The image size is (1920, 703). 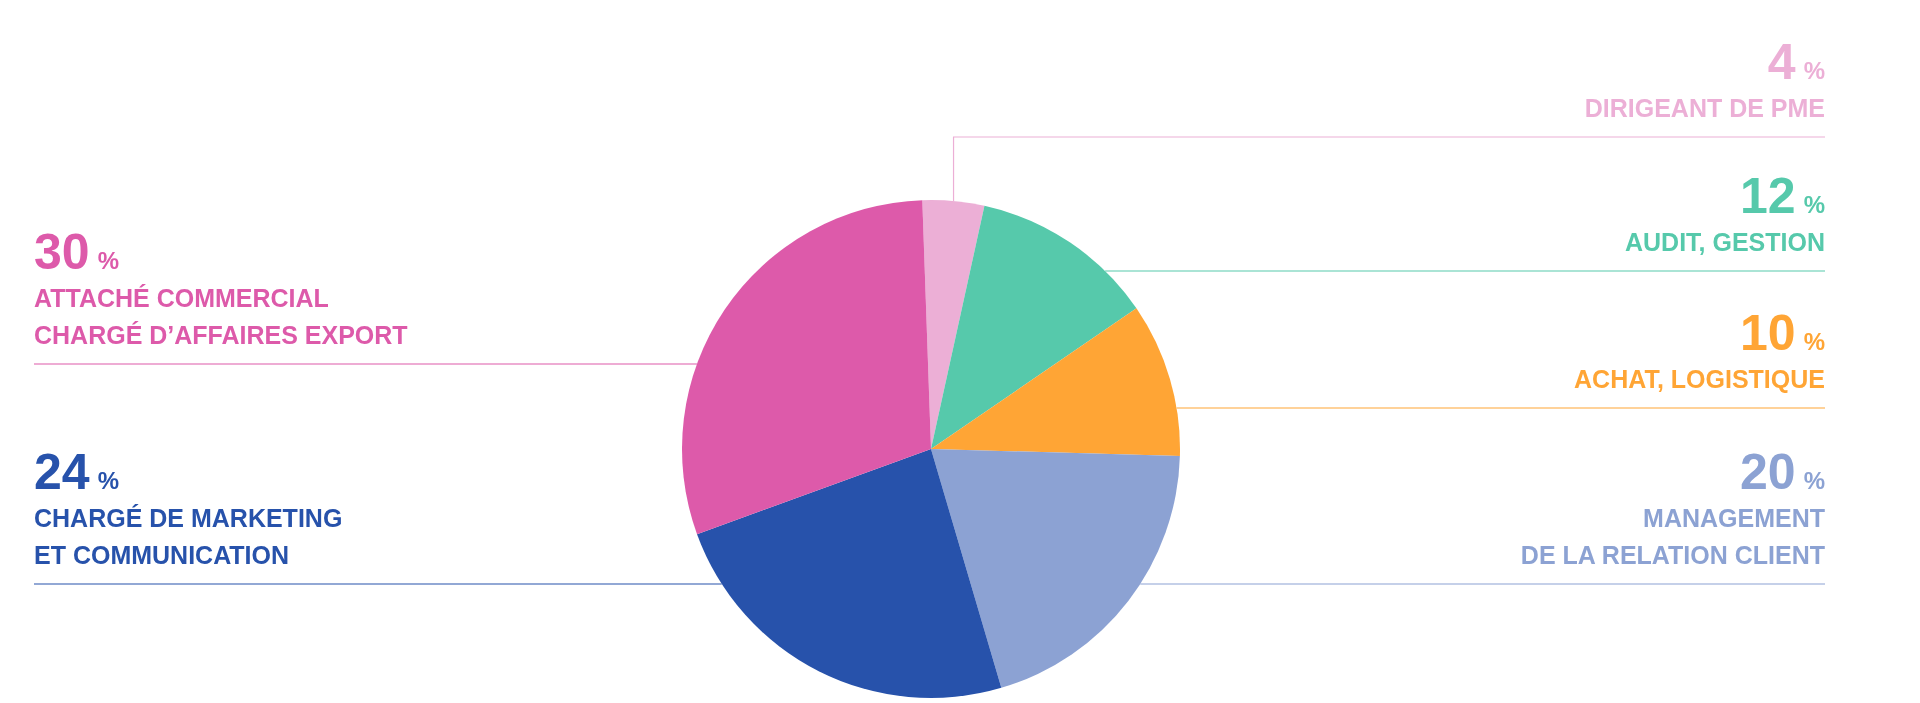 What do you see at coordinates (76, 472) in the screenshot?
I see `data-label: 24 %` at bounding box center [76, 472].